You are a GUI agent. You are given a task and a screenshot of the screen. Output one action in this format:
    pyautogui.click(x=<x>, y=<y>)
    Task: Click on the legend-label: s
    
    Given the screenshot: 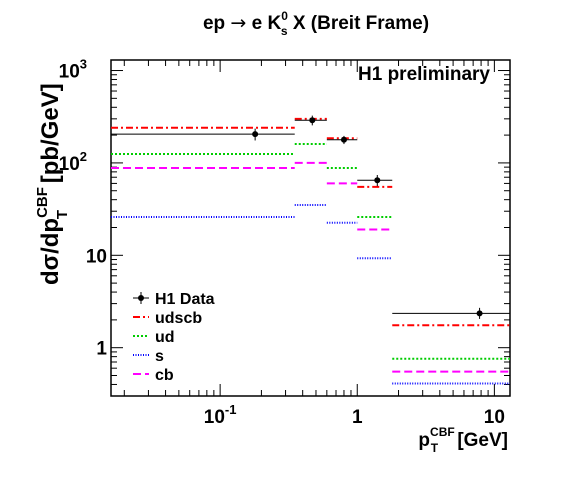 What is the action you would take?
    pyautogui.click(x=159, y=356)
    